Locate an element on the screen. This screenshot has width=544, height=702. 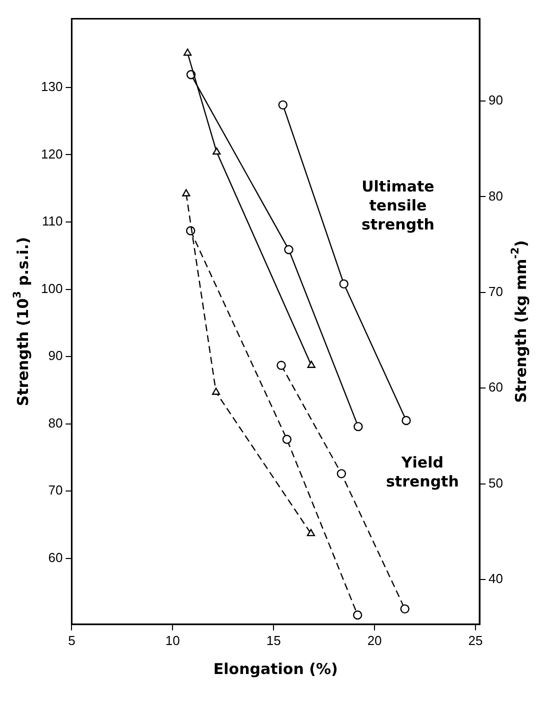
x-axis-title: Elongation (%) is located at coordinates (275, 669).